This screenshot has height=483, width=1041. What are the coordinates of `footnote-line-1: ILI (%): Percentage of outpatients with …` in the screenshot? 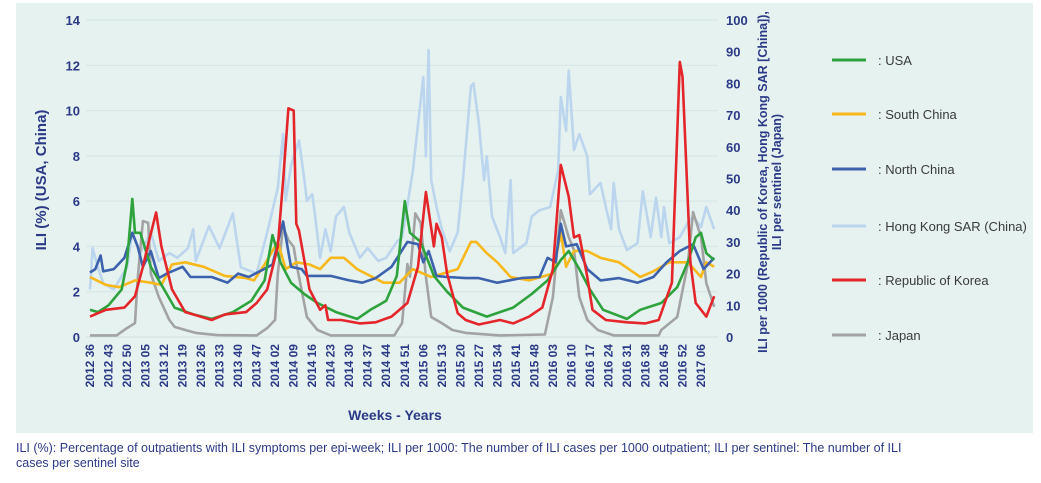 It's located at (459, 448).